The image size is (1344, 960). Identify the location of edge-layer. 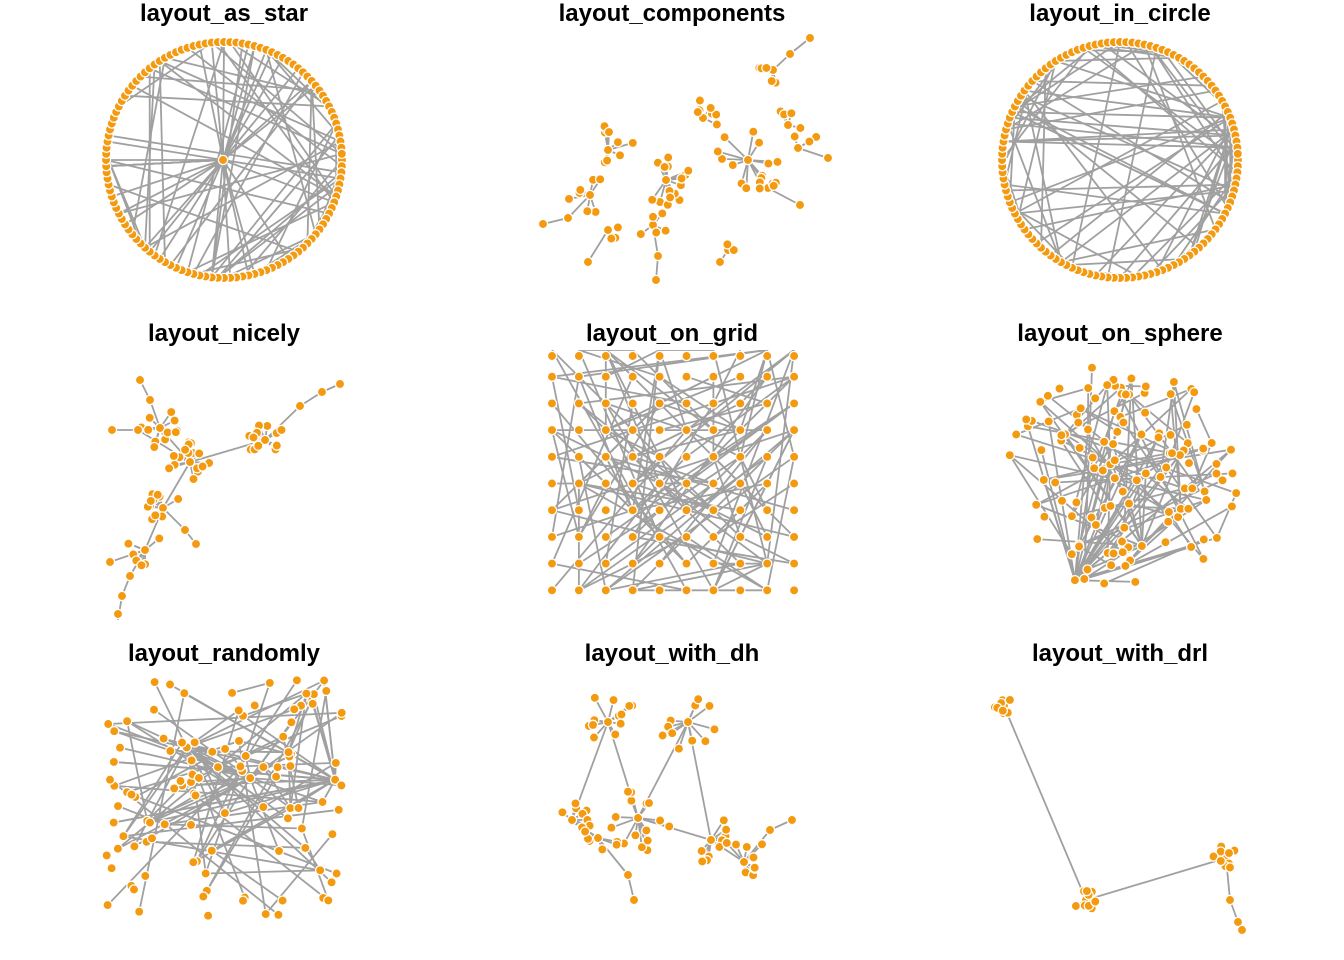
(673, 471).